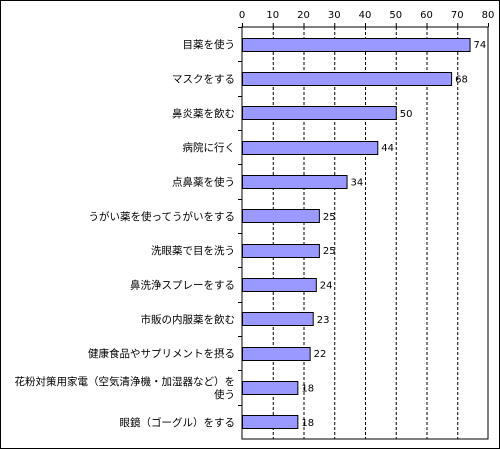 The height and width of the screenshot is (449, 500). I want to click on x-tick-label: 30, so click(334, 15).